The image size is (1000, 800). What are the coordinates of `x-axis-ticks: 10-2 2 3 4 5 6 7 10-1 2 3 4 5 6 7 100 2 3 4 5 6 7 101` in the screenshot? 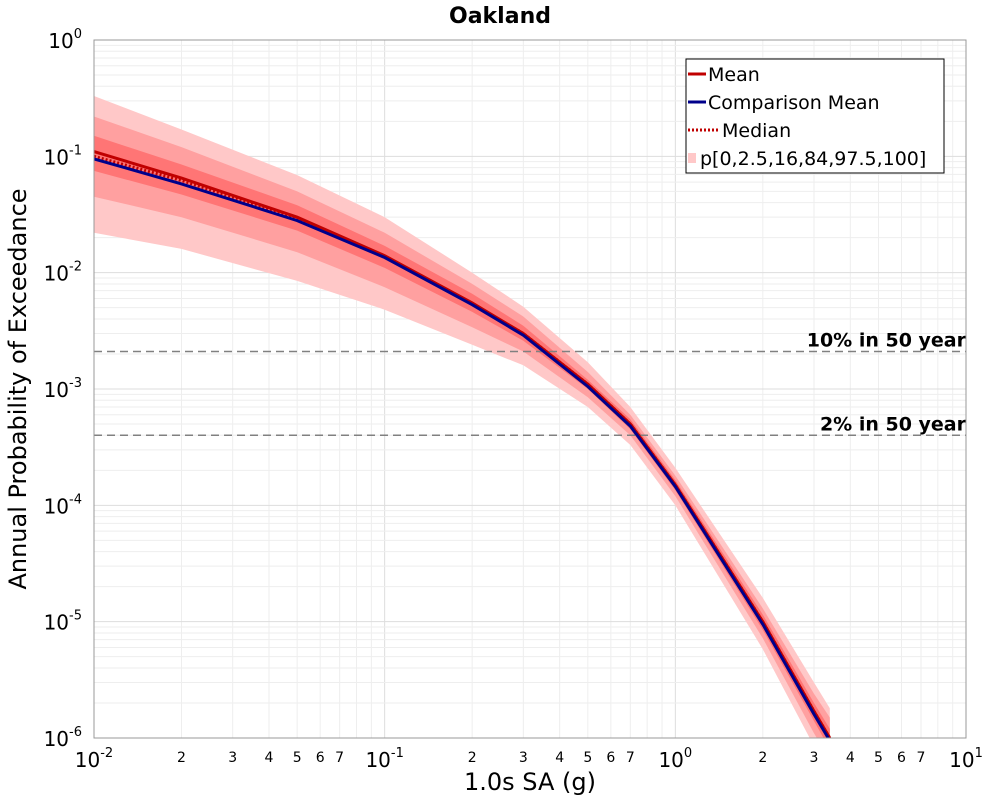 It's located at (529, 759).